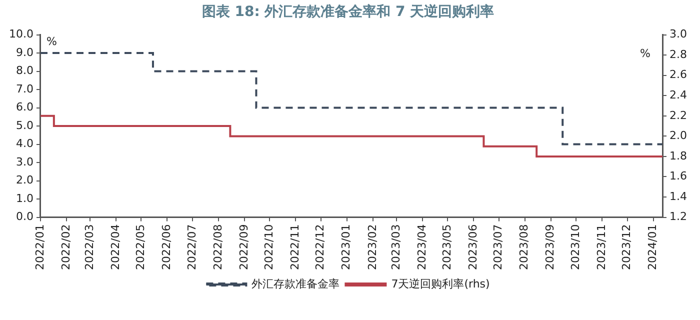 This screenshot has width=700, height=320. I want to click on y-tick-label: 0.0, so click(25, 217).